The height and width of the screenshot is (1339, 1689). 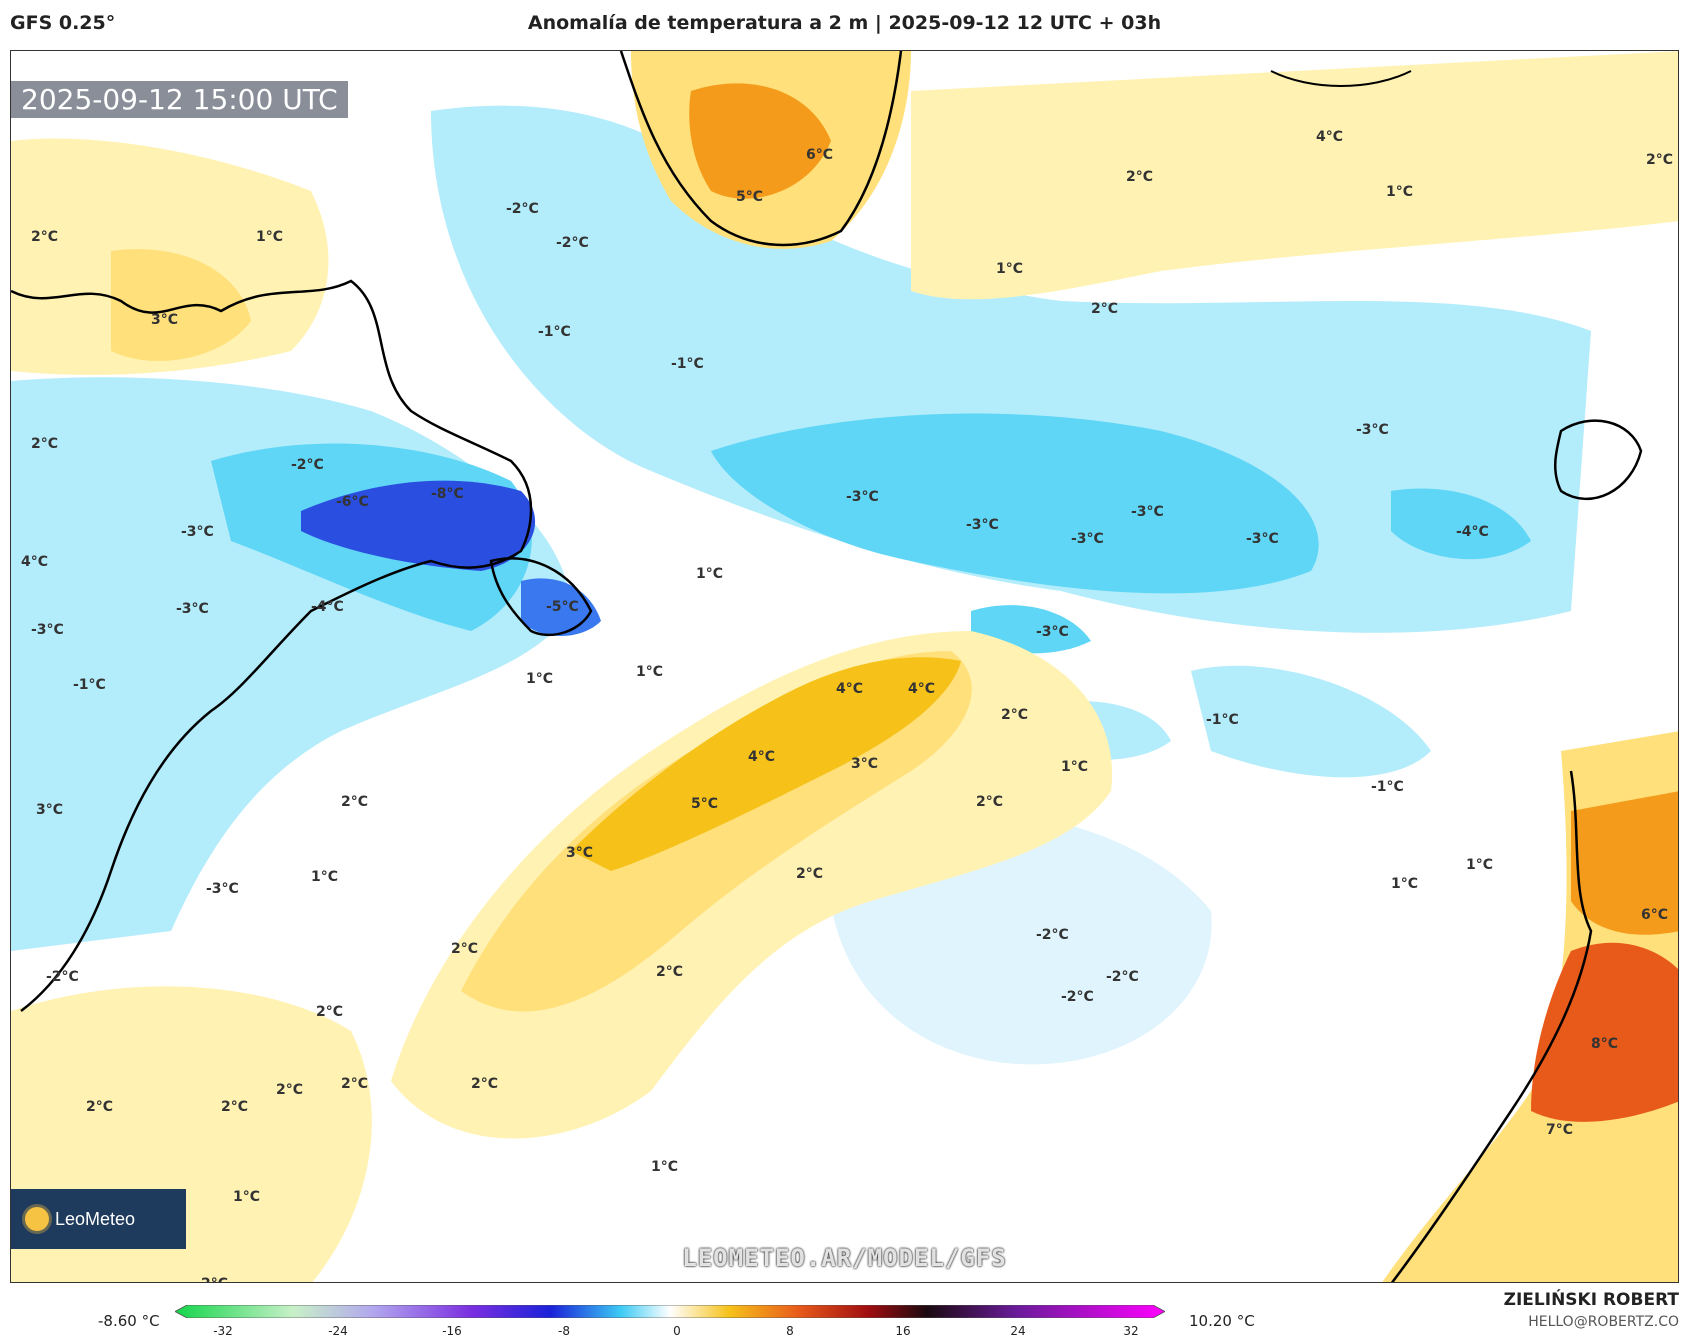 What do you see at coordinates (63, 23) in the screenshot?
I see `model-label: GFS 0.25°` at bounding box center [63, 23].